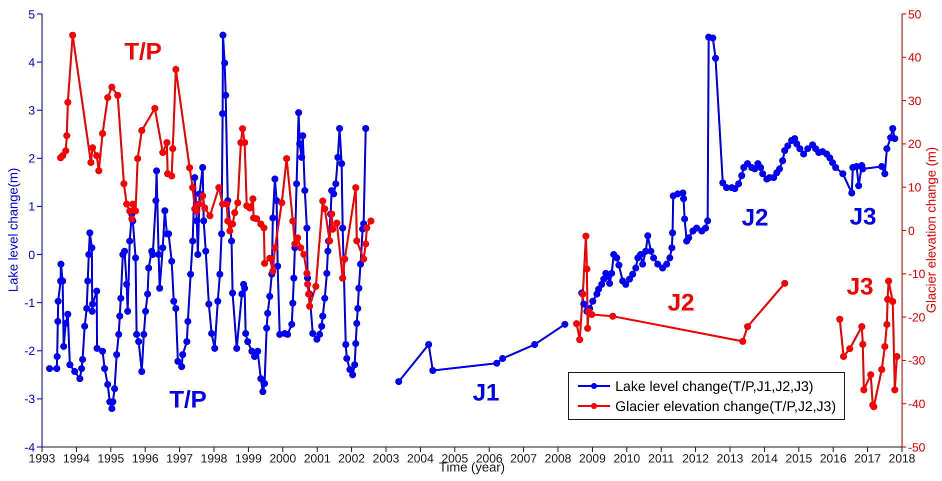 The image size is (942, 481). I want to click on y2-tick-label: -30, so click(917, 361).